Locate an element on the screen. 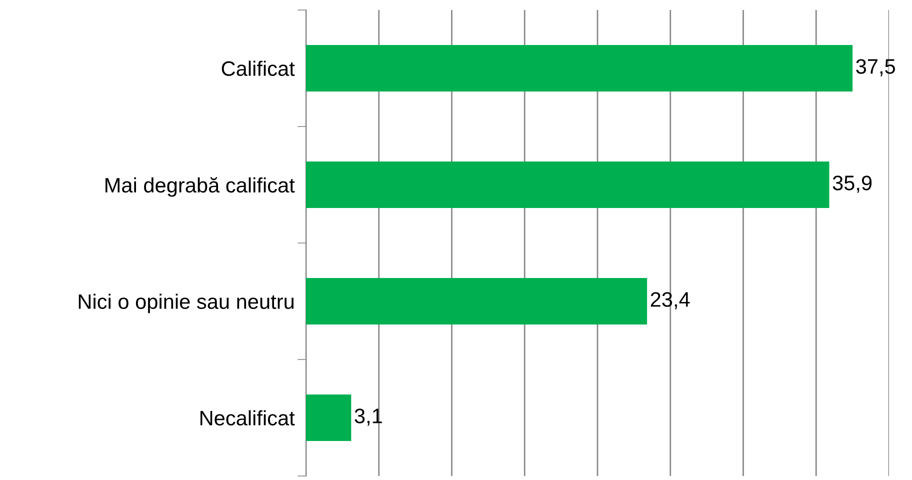 This screenshot has height=480, width=912. y-tick-label: Calificat is located at coordinates (258, 68).